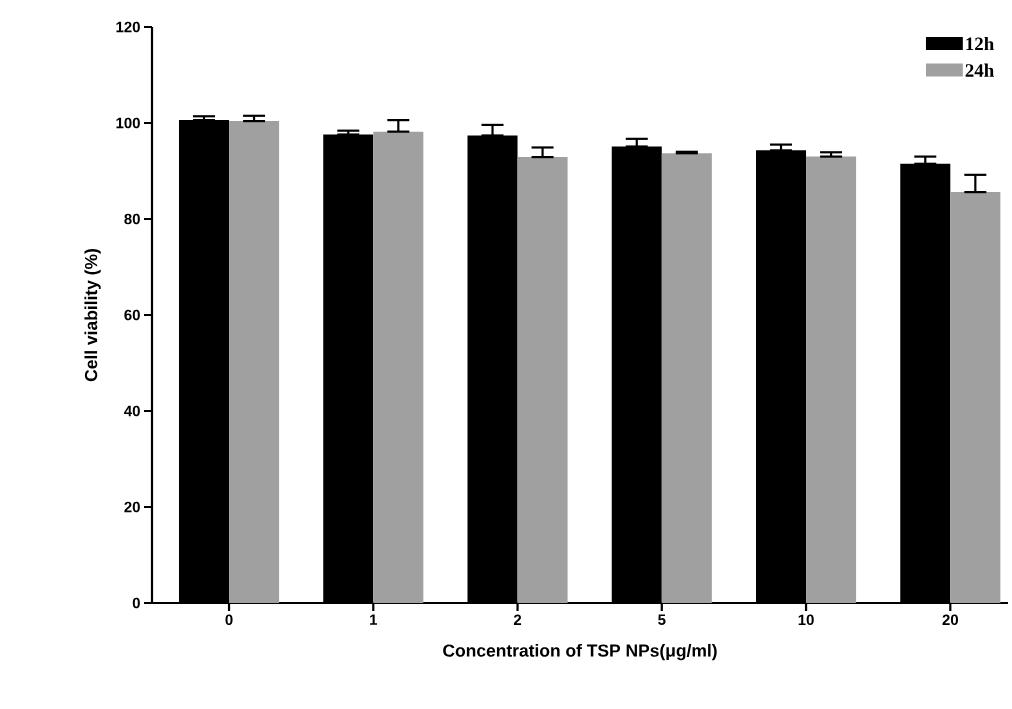 This screenshot has width=1012, height=709. I want to click on y-tick-label: 40, so click(132, 411).